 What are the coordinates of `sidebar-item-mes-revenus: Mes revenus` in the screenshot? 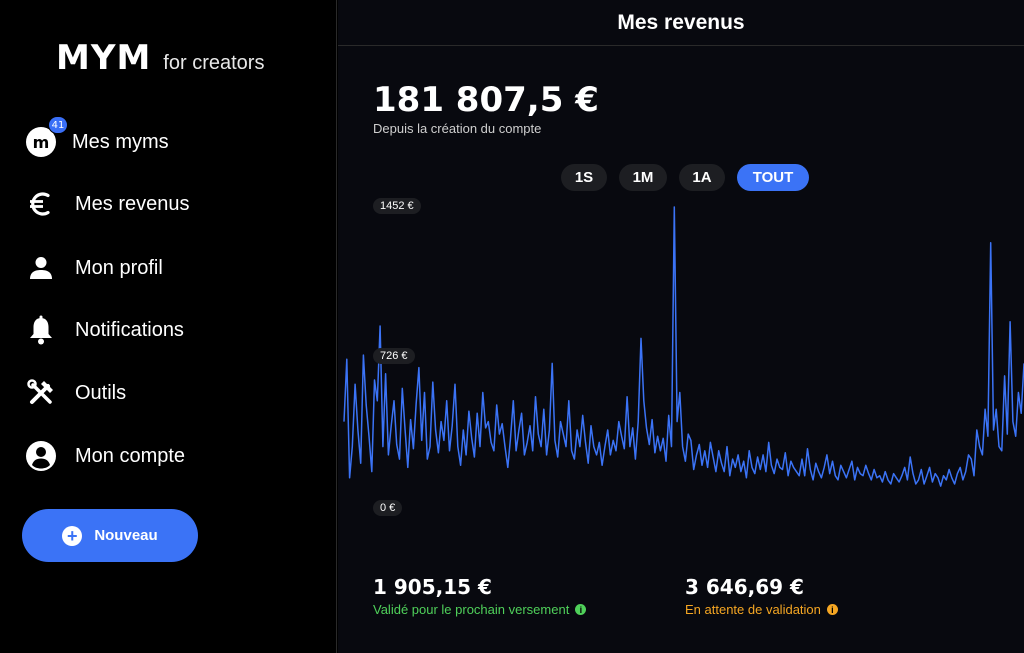 It's located at (107, 204).